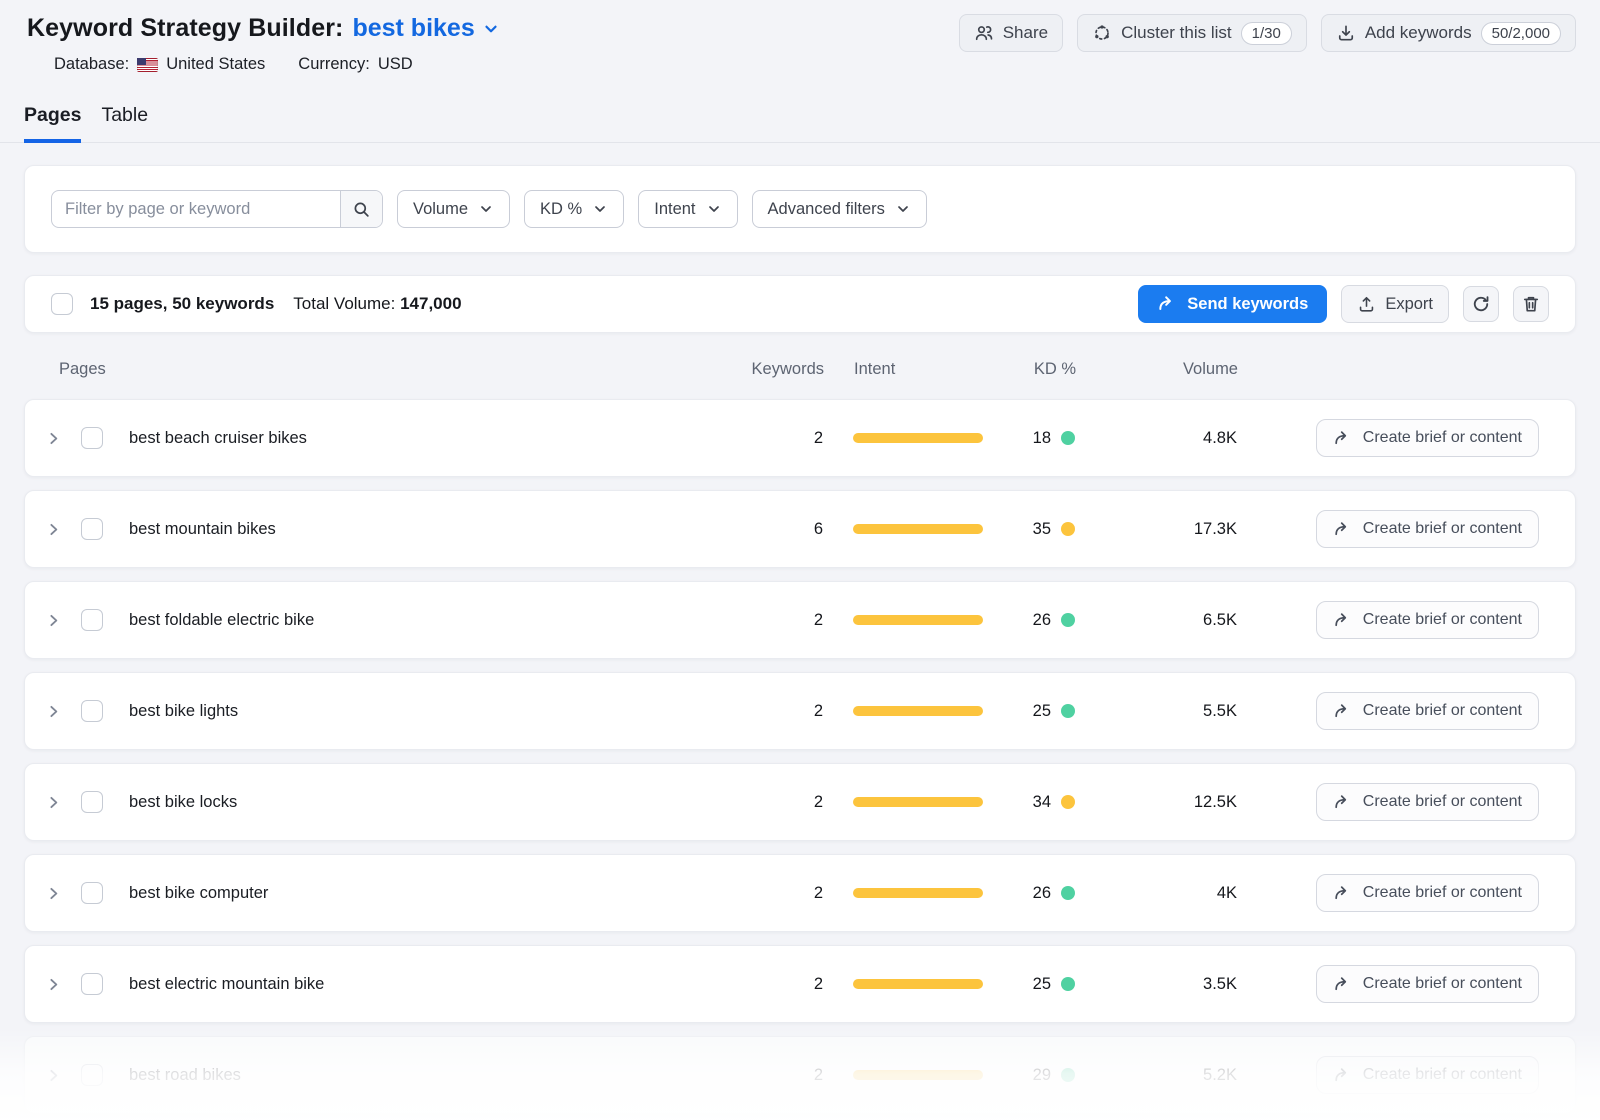  What do you see at coordinates (222, 619) in the screenshot?
I see `page-label: best foldable electric bike` at bounding box center [222, 619].